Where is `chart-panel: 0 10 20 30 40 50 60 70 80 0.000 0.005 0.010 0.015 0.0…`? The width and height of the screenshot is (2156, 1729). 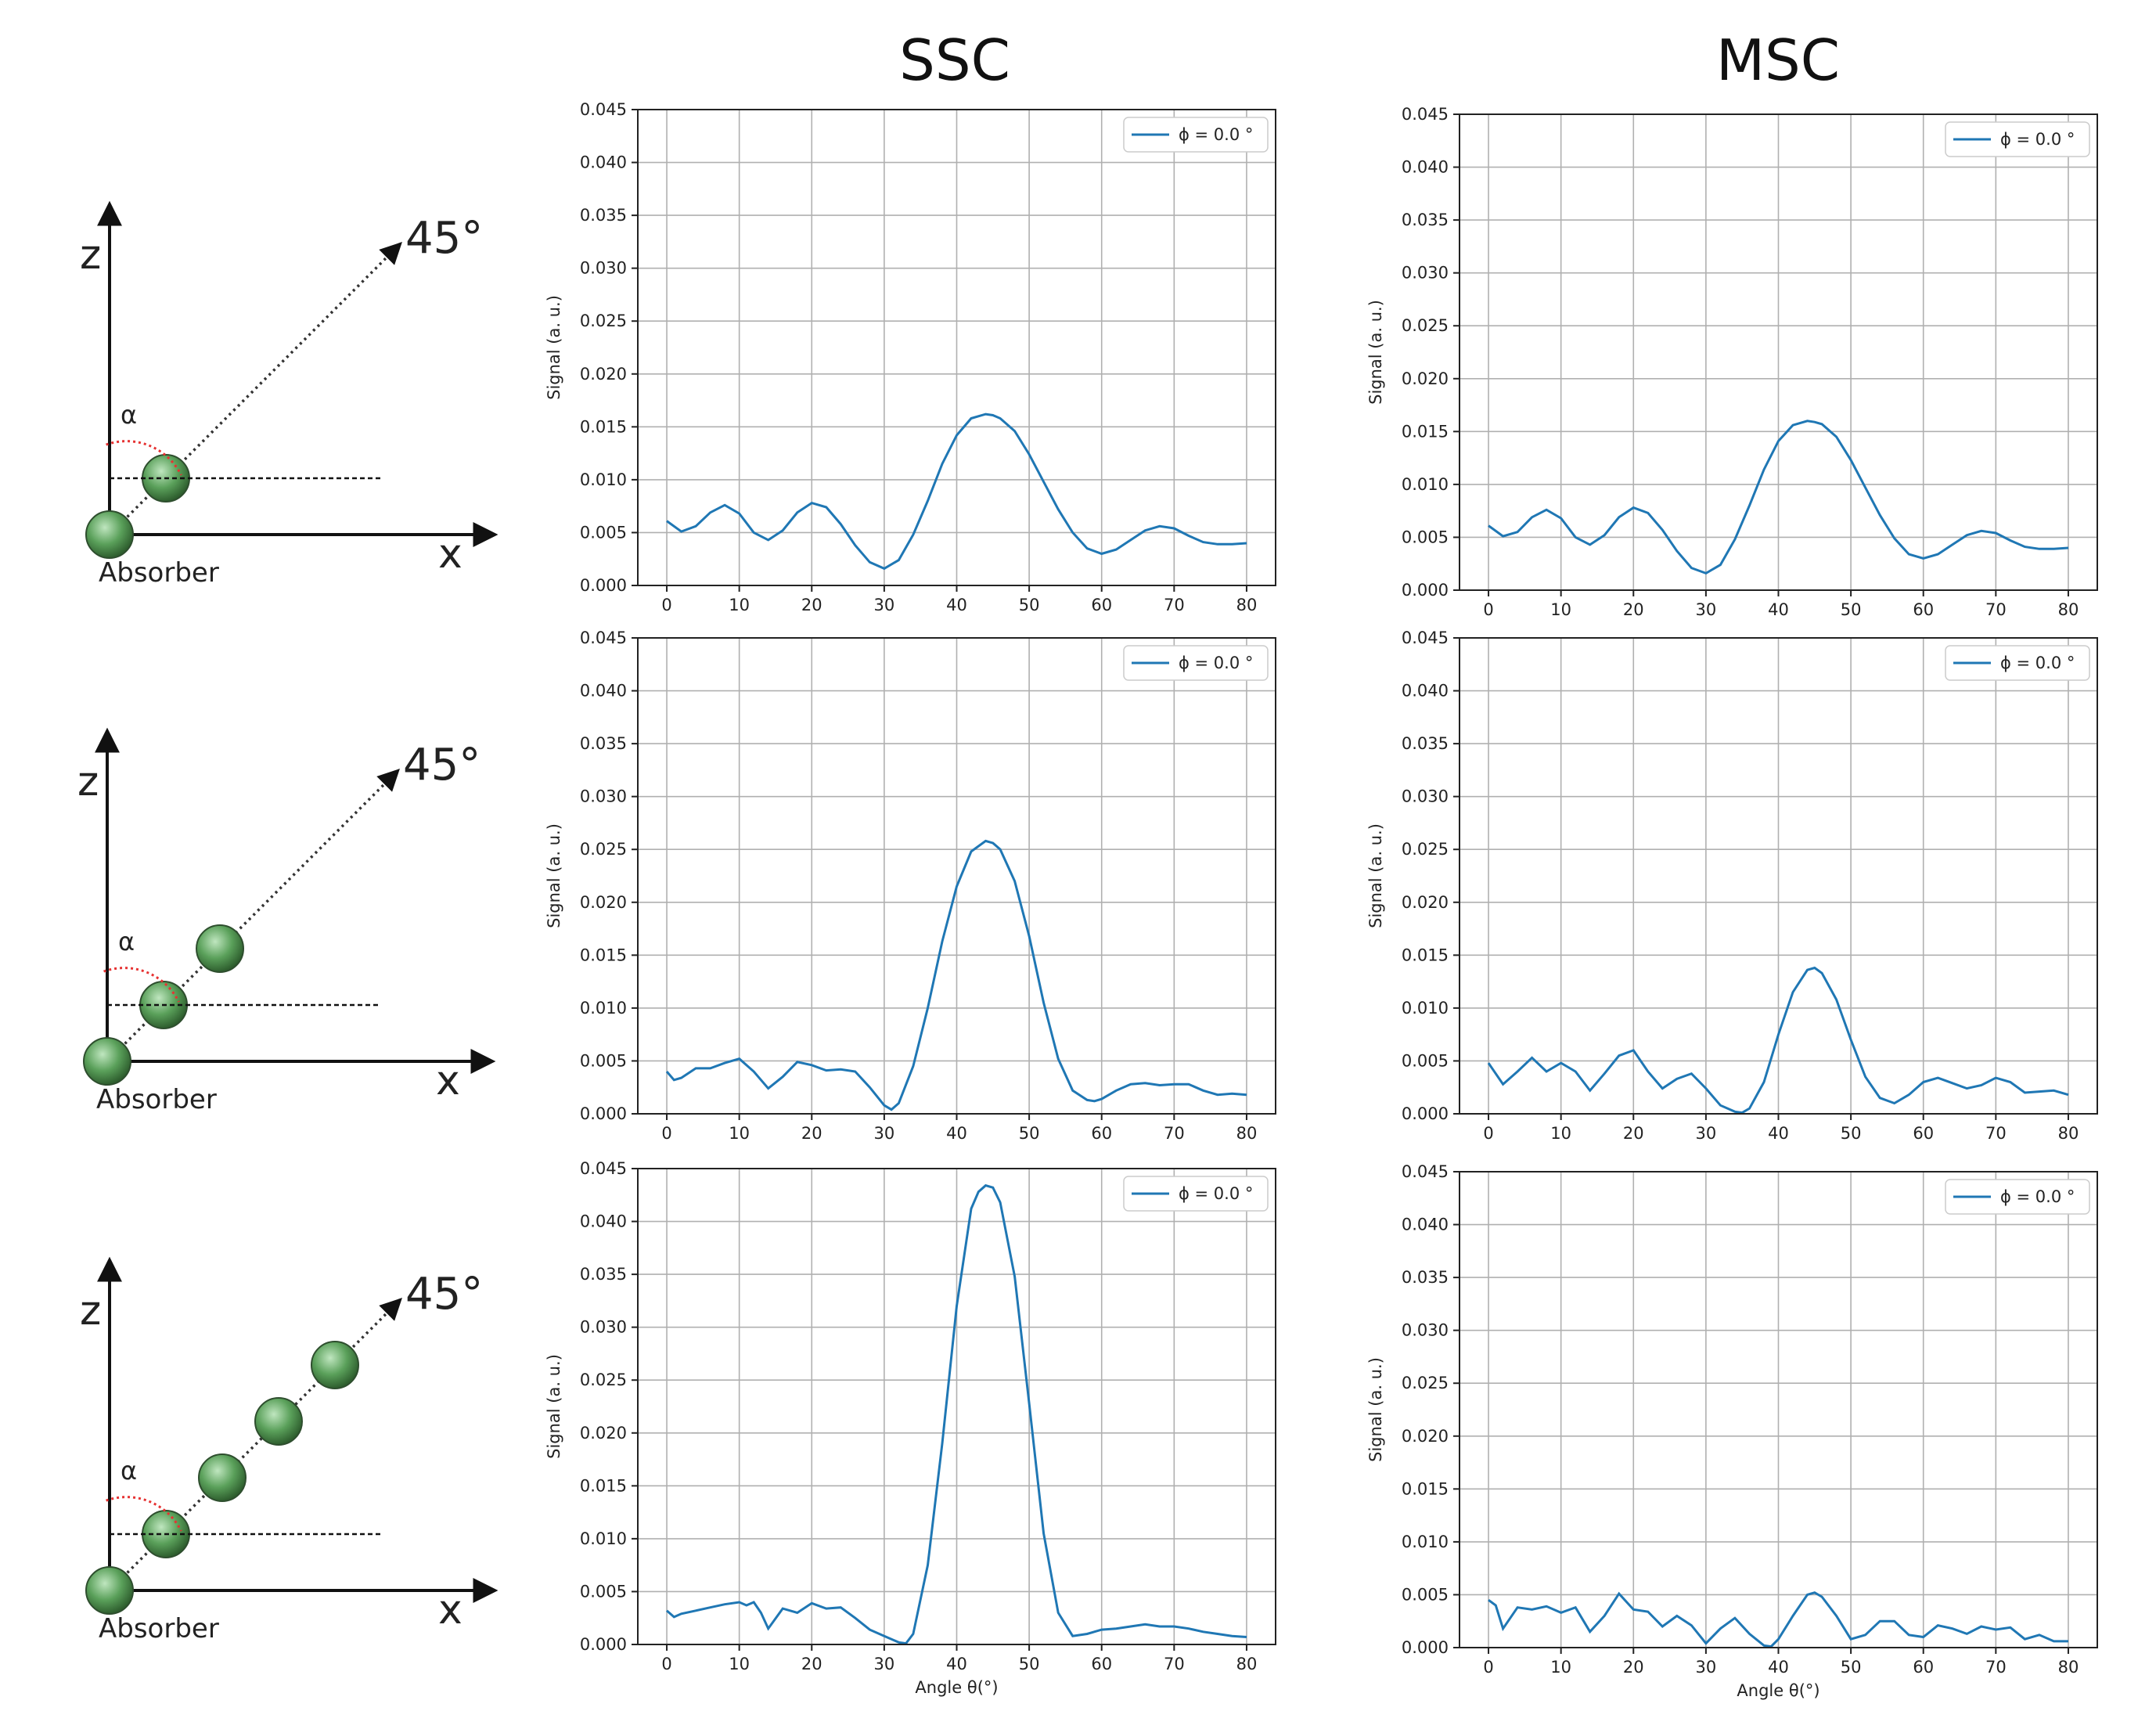
chart-panel: 0 10 20 30 40 50 60 70 80 0.000 0.005 0.010 0.015 0.0… is located at coordinates (1732, 362).